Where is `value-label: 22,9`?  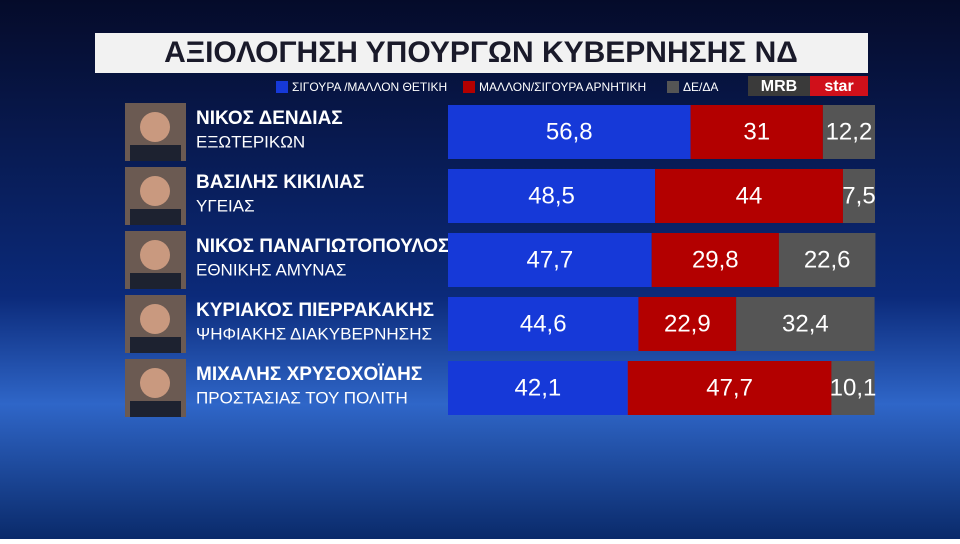
value-label: 22,9 is located at coordinates (687, 323).